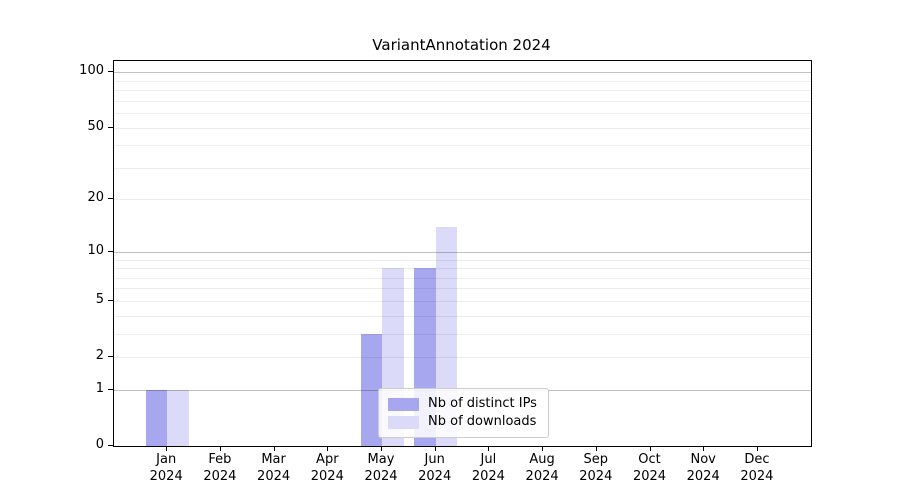  What do you see at coordinates (156, 417) in the screenshot?
I see `bar-distinct-ips-Jan` at bounding box center [156, 417].